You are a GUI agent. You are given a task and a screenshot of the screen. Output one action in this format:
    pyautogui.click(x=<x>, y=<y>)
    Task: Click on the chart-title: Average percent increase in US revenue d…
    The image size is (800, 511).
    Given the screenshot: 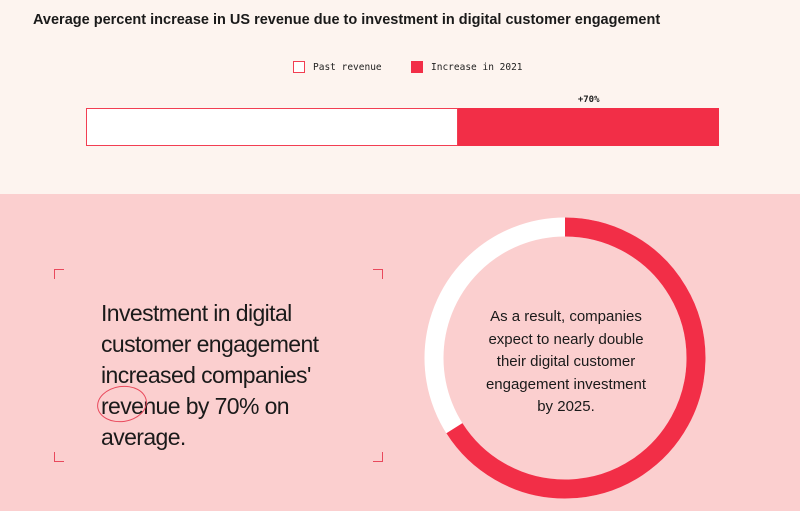 What is the action you would take?
    pyautogui.click(x=347, y=20)
    